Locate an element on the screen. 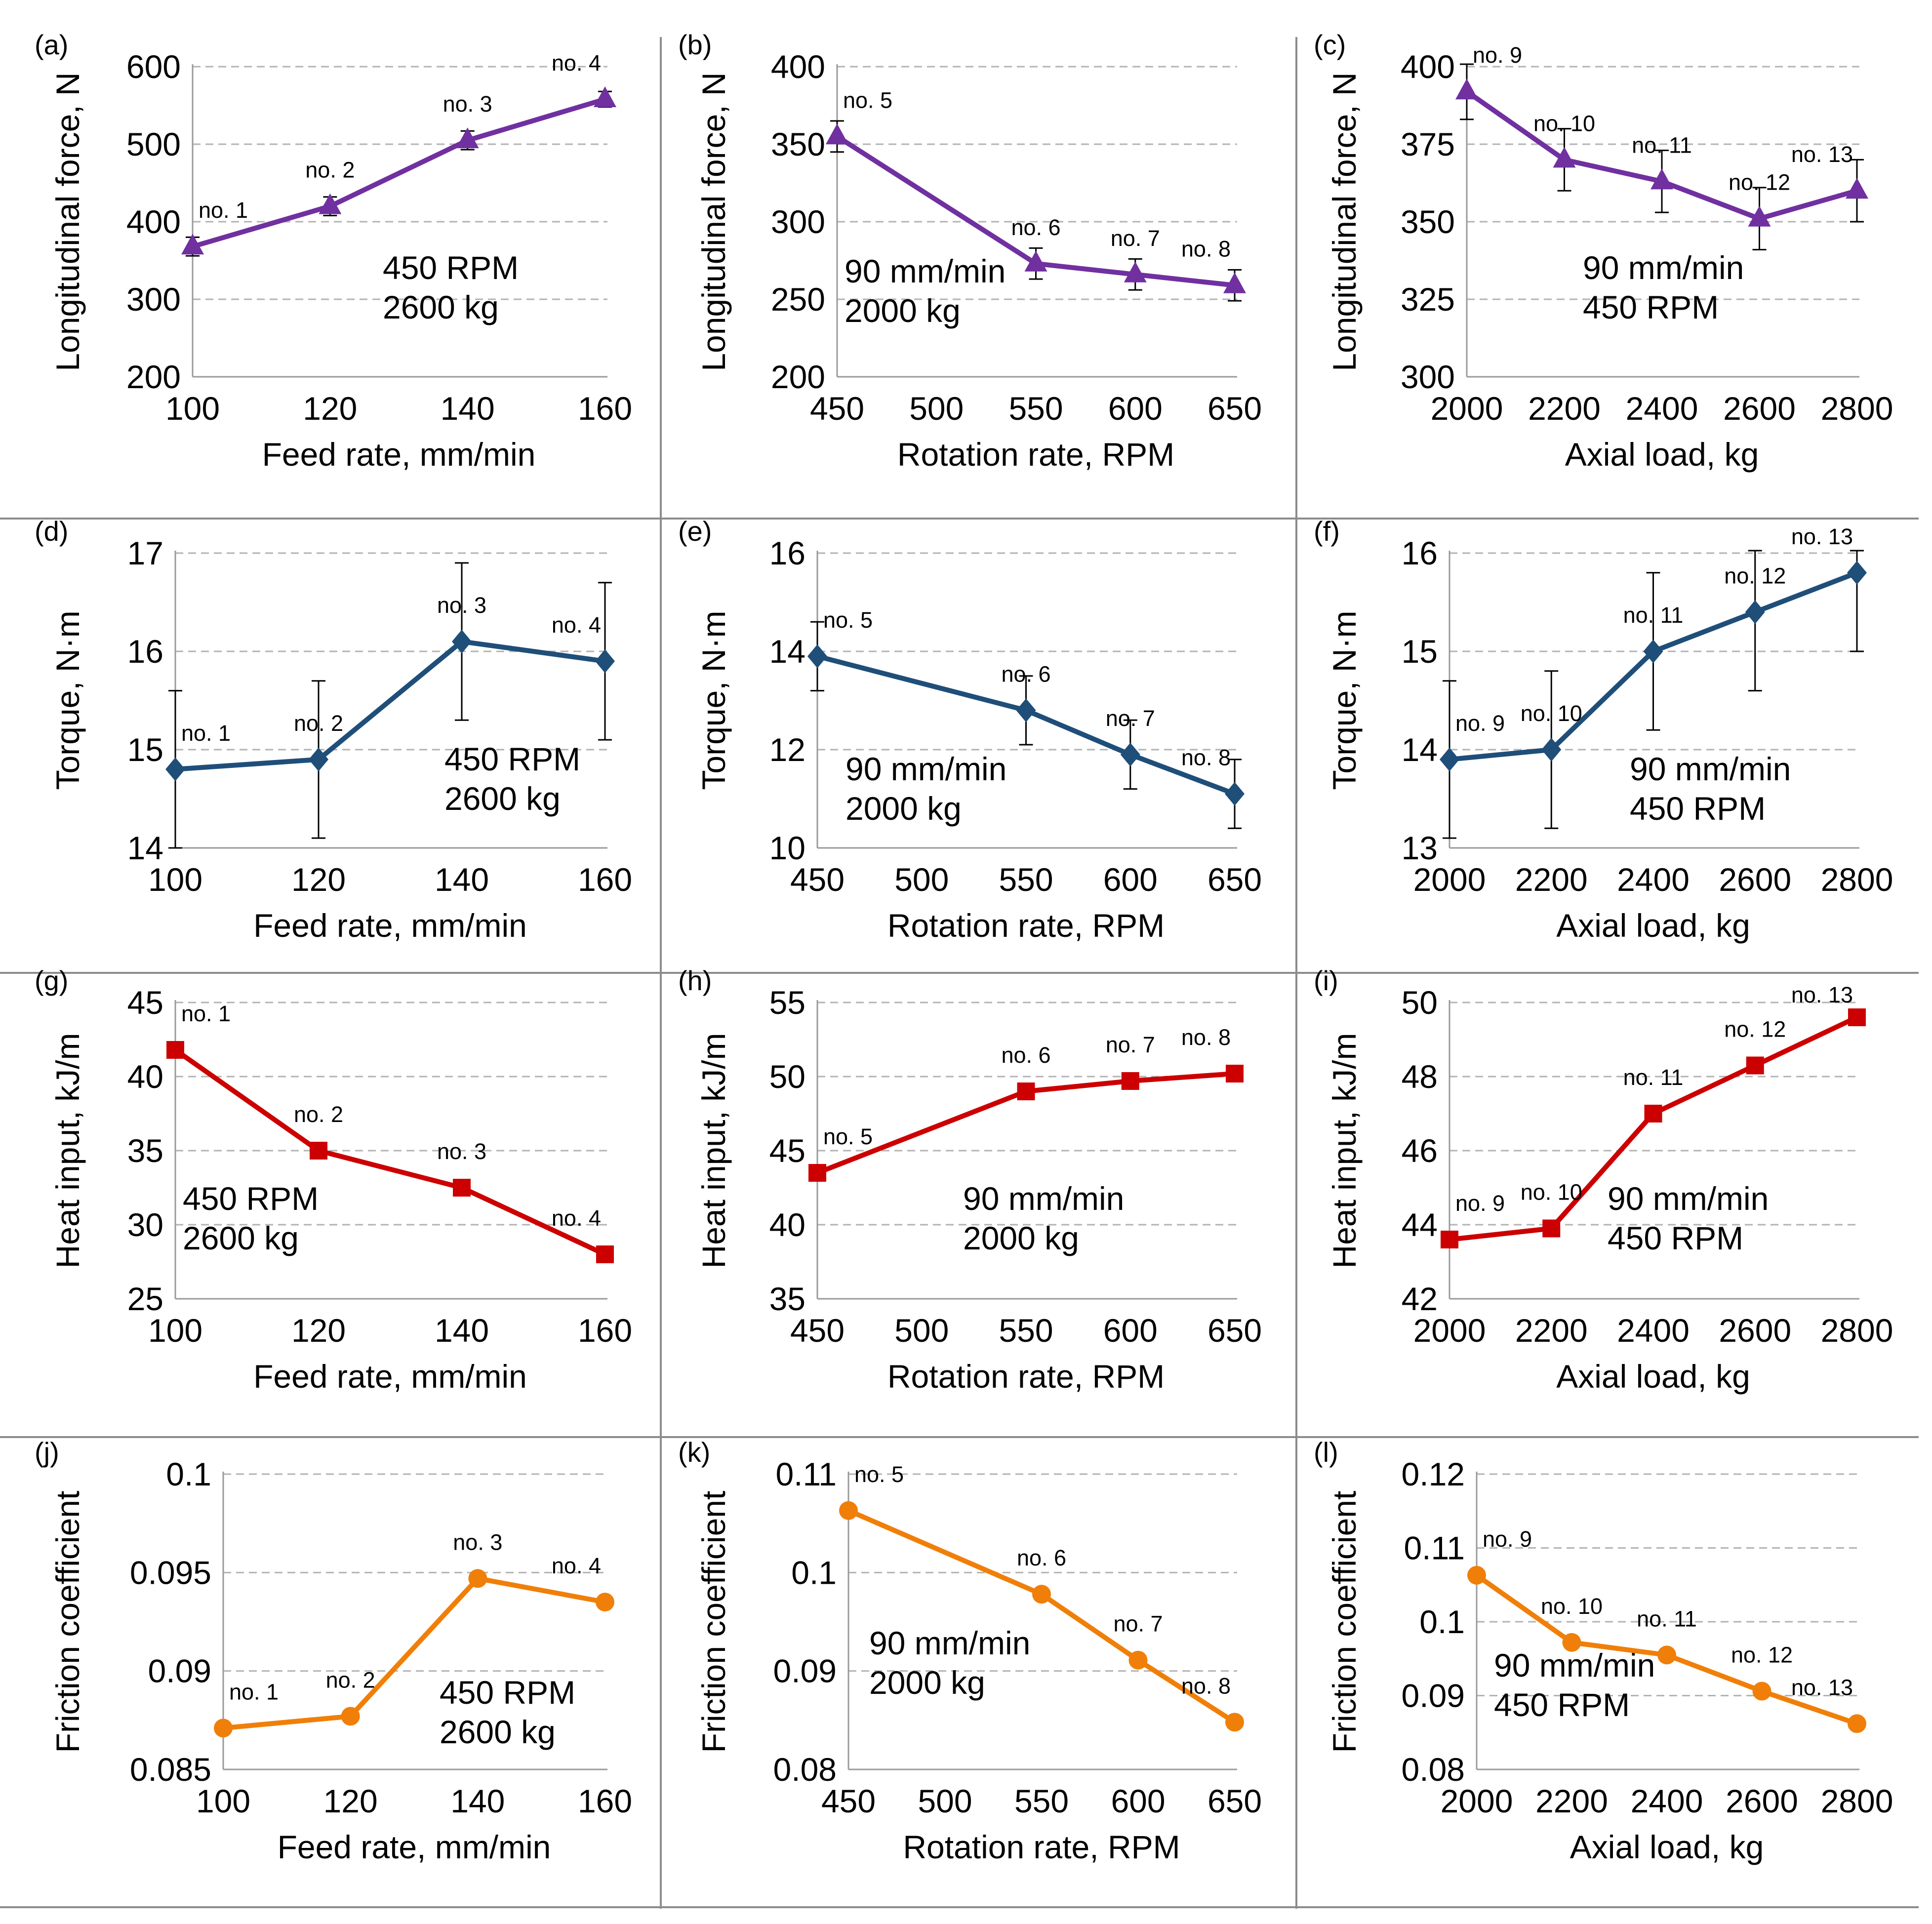  panel-label: (b) is located at coordinates (695, 44).